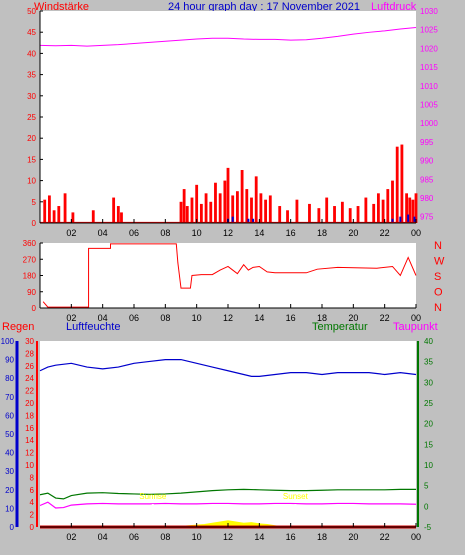  What do you see at coordinates (34, 223) in the screenshot?
I see `wind-axis-label: 0` at bounding box center [34, 223].